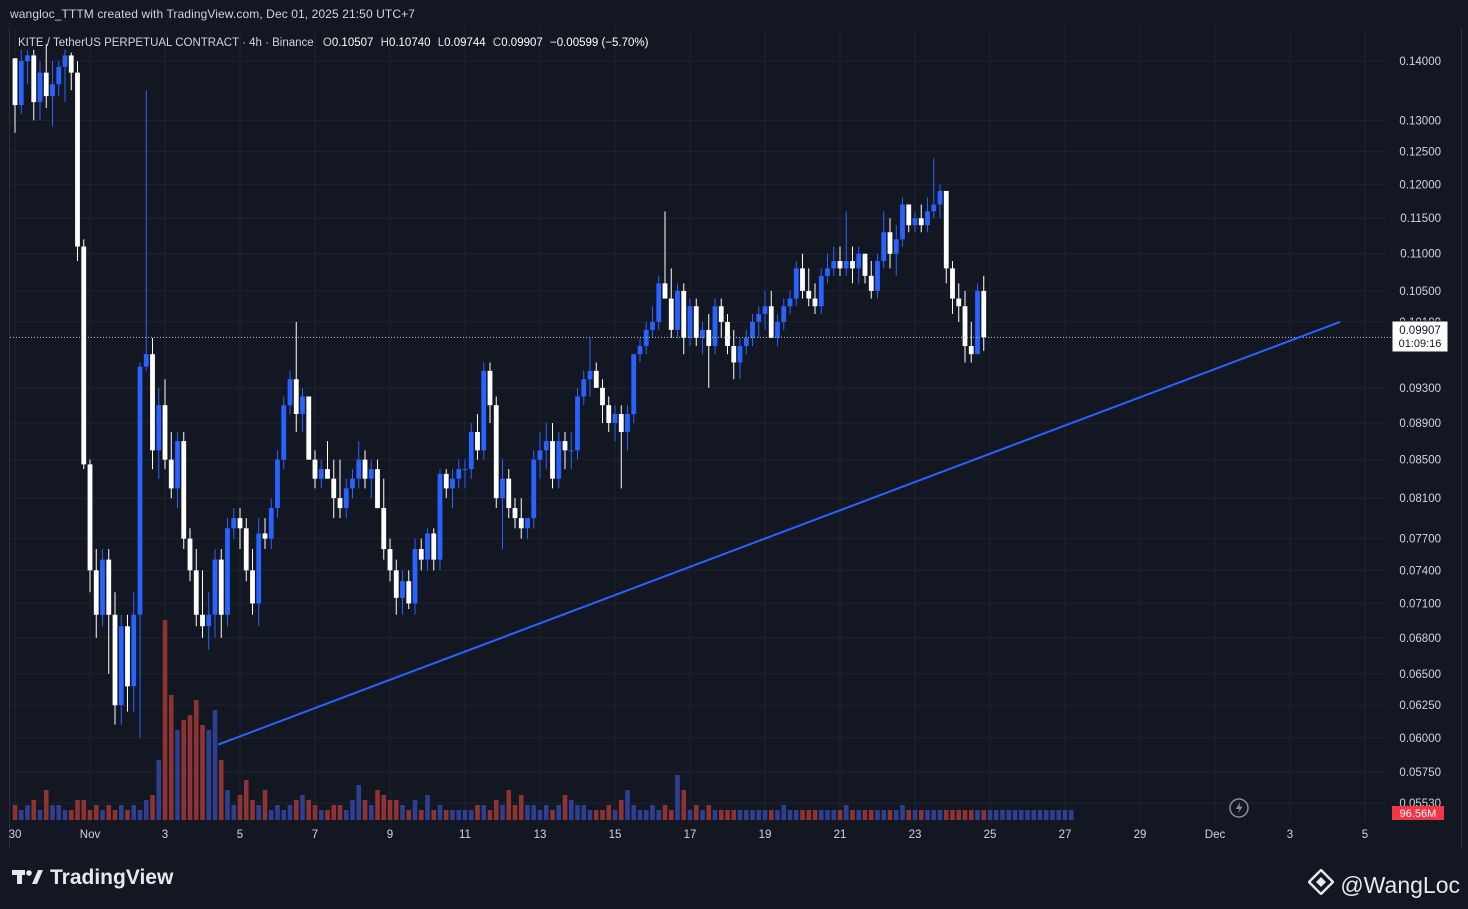  What do you see at coordinates (1239, 808) in the screenshot?
I see `replay-icon` at bounding box center [1239, 808].